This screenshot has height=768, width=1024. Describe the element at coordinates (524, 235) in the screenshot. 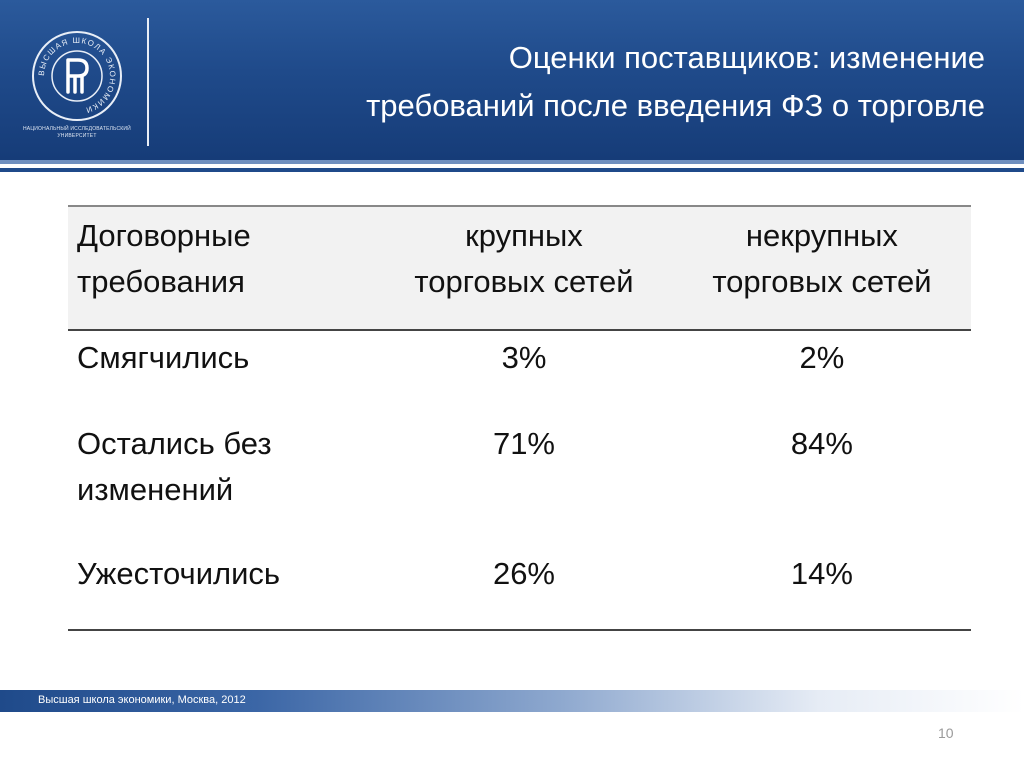

I see `header-text: крупных` at that location.